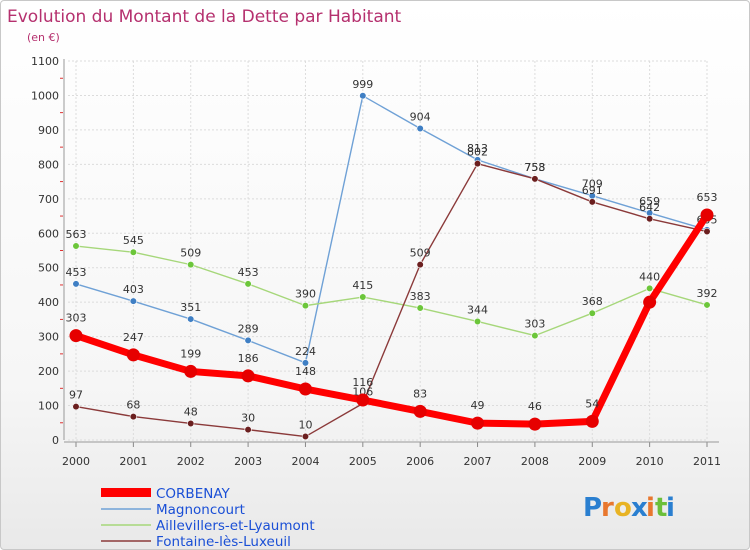 The width and height of the screenshot is (750, 550). What do you see at coordinates (607, 508) in the screenshot?
I see `logo-letter: r` at bounding box center [607, 508].